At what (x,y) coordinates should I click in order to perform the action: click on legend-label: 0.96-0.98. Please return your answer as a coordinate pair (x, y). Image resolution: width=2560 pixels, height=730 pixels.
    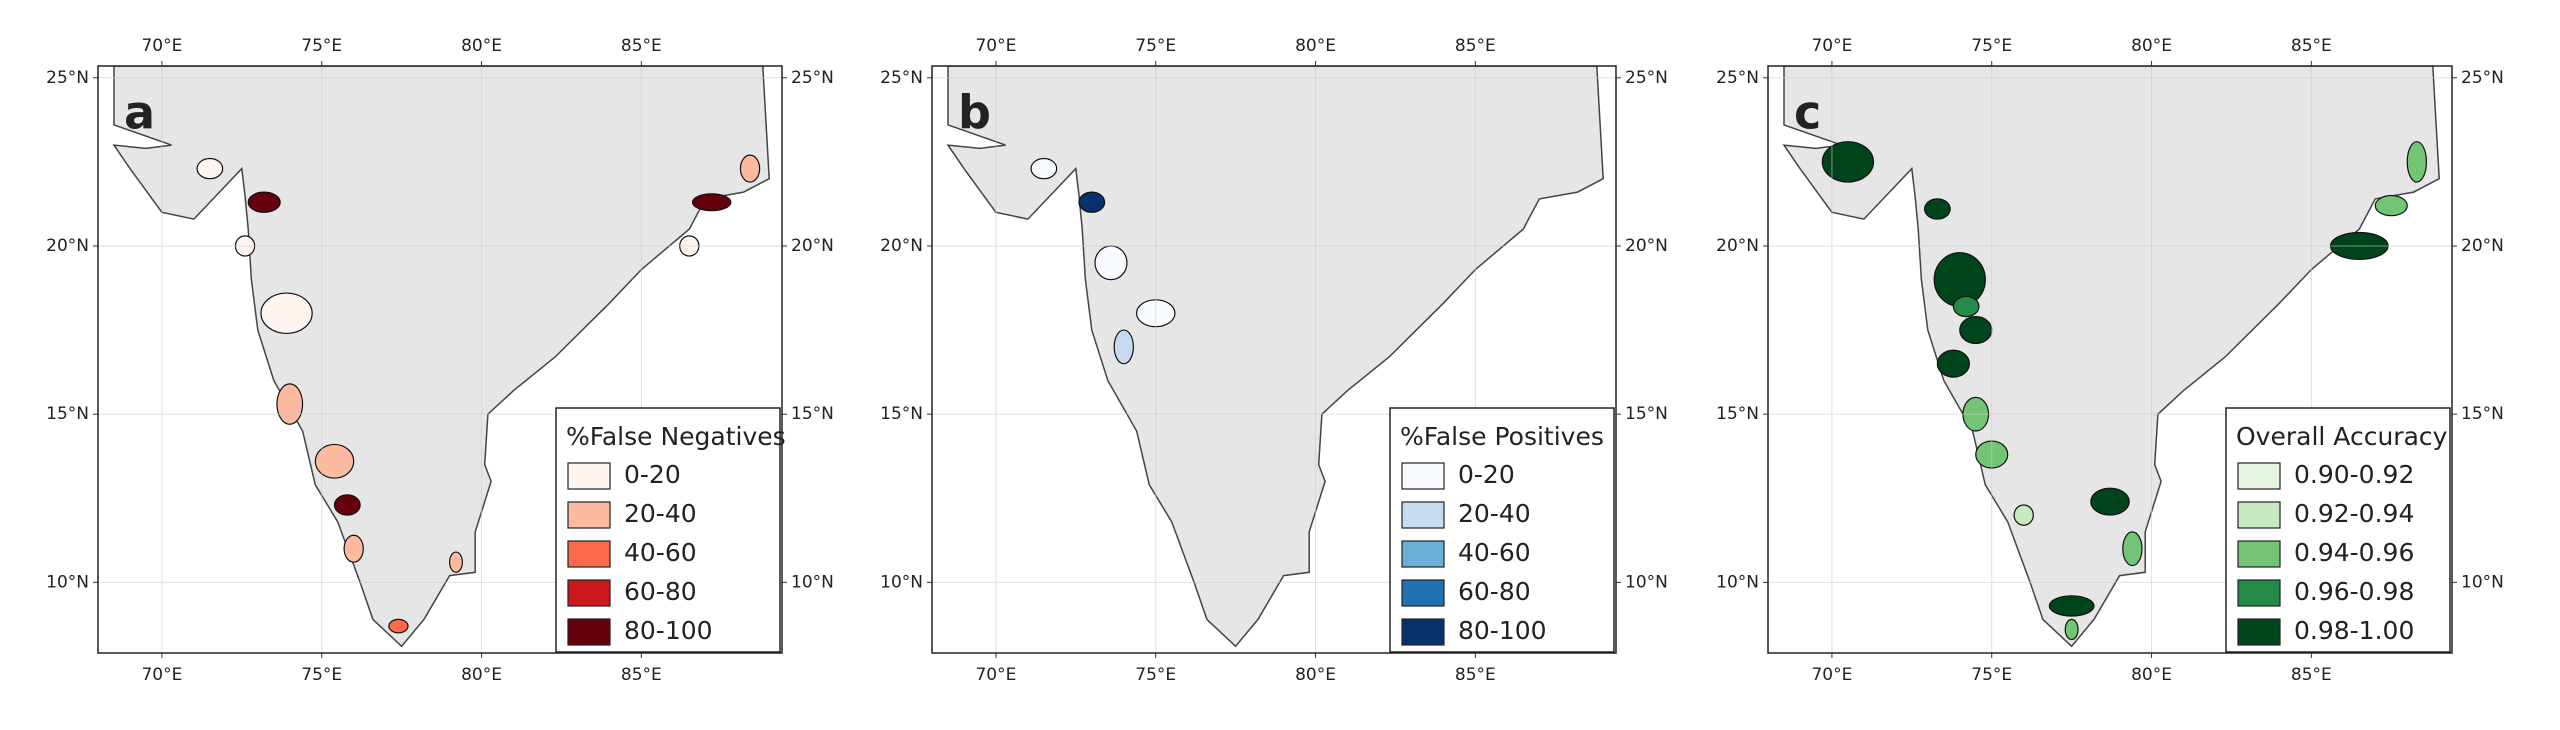
    Looking at the image, I should click on (2354, 591).